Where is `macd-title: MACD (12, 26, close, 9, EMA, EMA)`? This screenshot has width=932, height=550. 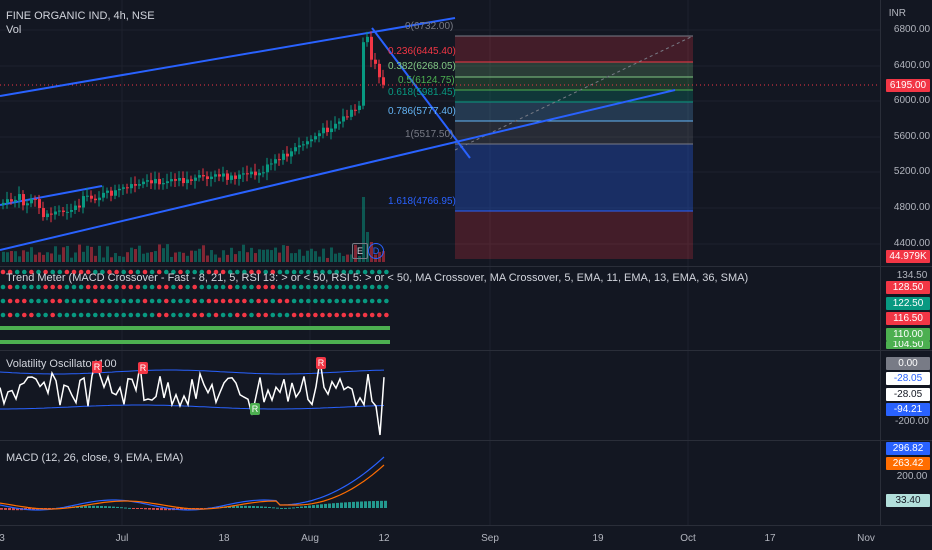 macd-title: MACD (12, 26, close, 9, EMA, EMA) is located at coordinates (95, 458).